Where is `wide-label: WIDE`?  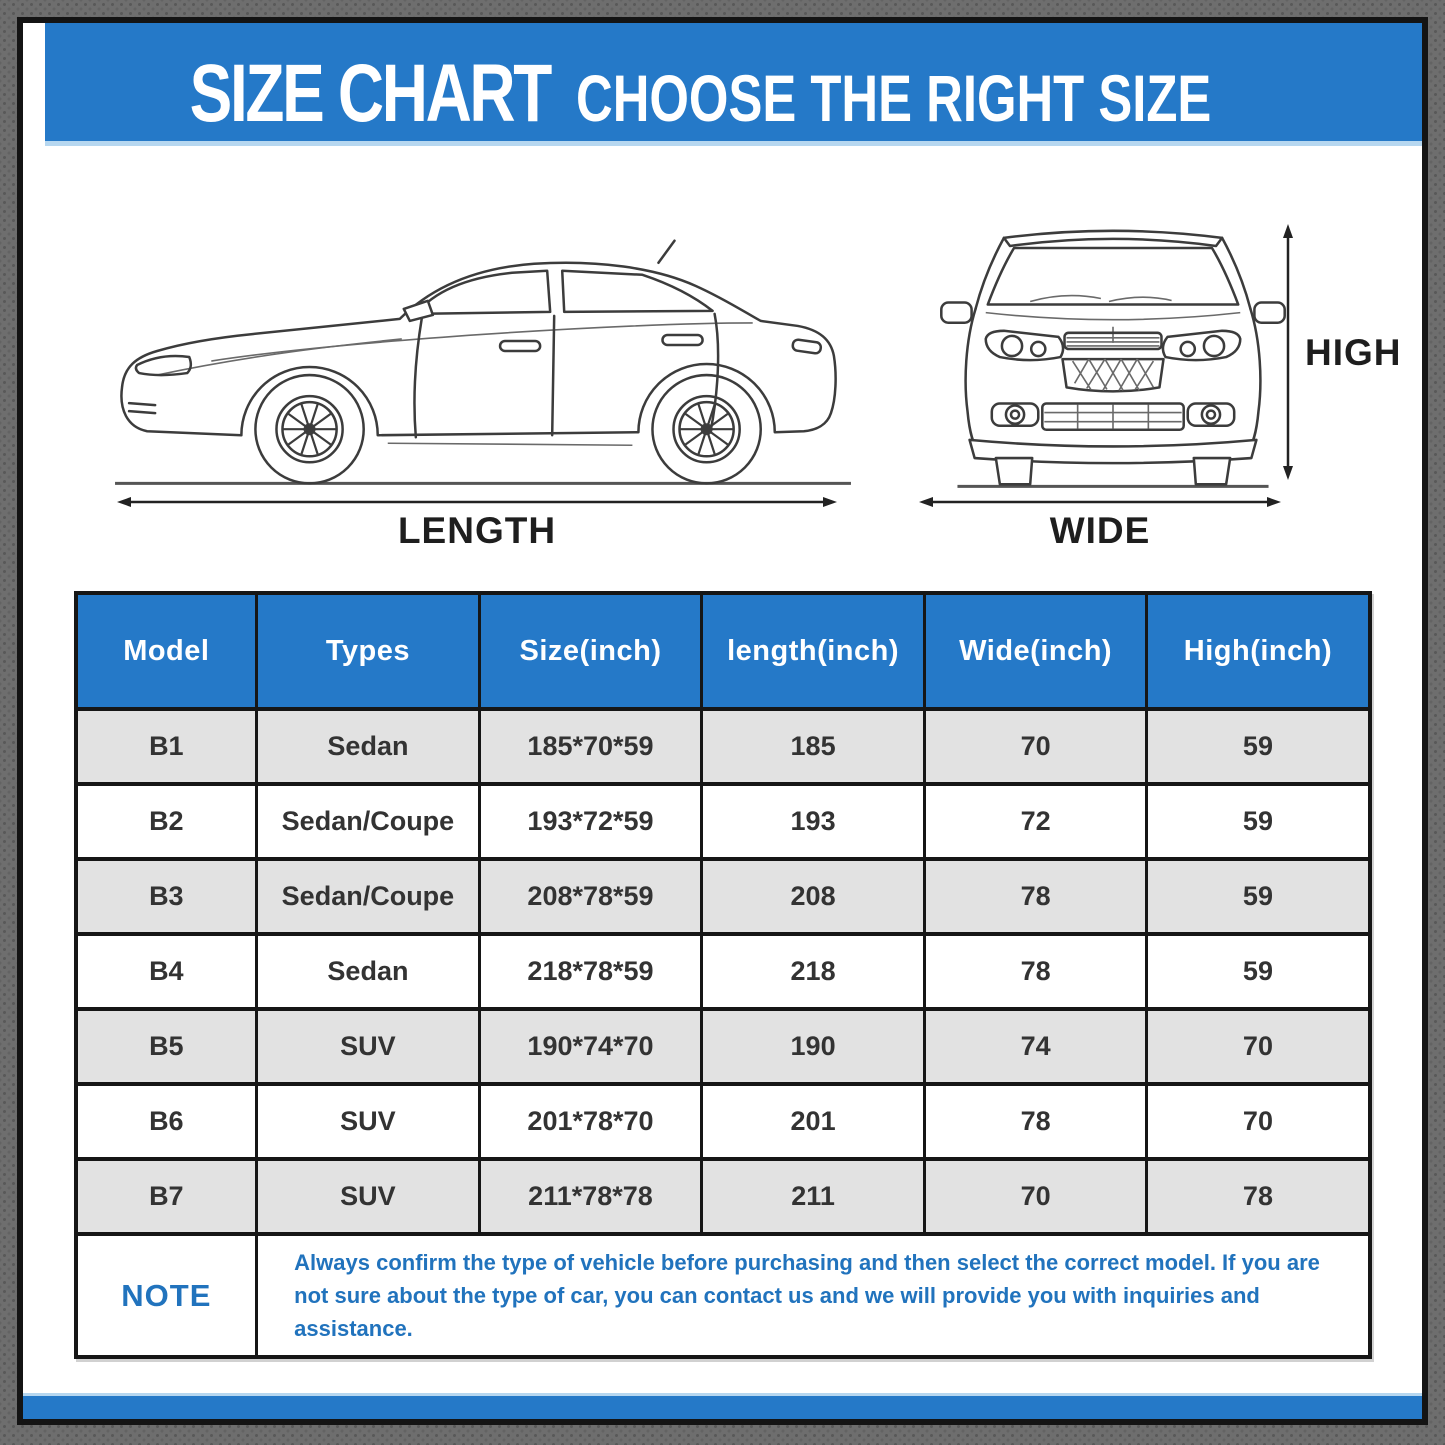 wide-label: WIDE is located at coordinates (1100, 530).